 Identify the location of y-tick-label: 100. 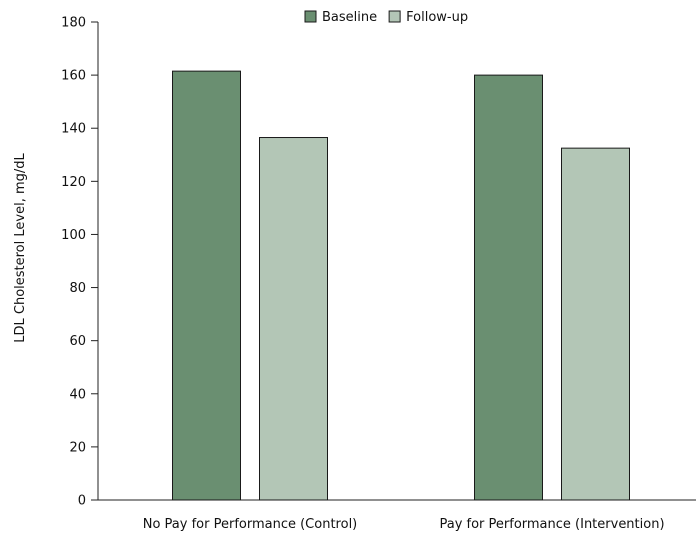
(73, 235).